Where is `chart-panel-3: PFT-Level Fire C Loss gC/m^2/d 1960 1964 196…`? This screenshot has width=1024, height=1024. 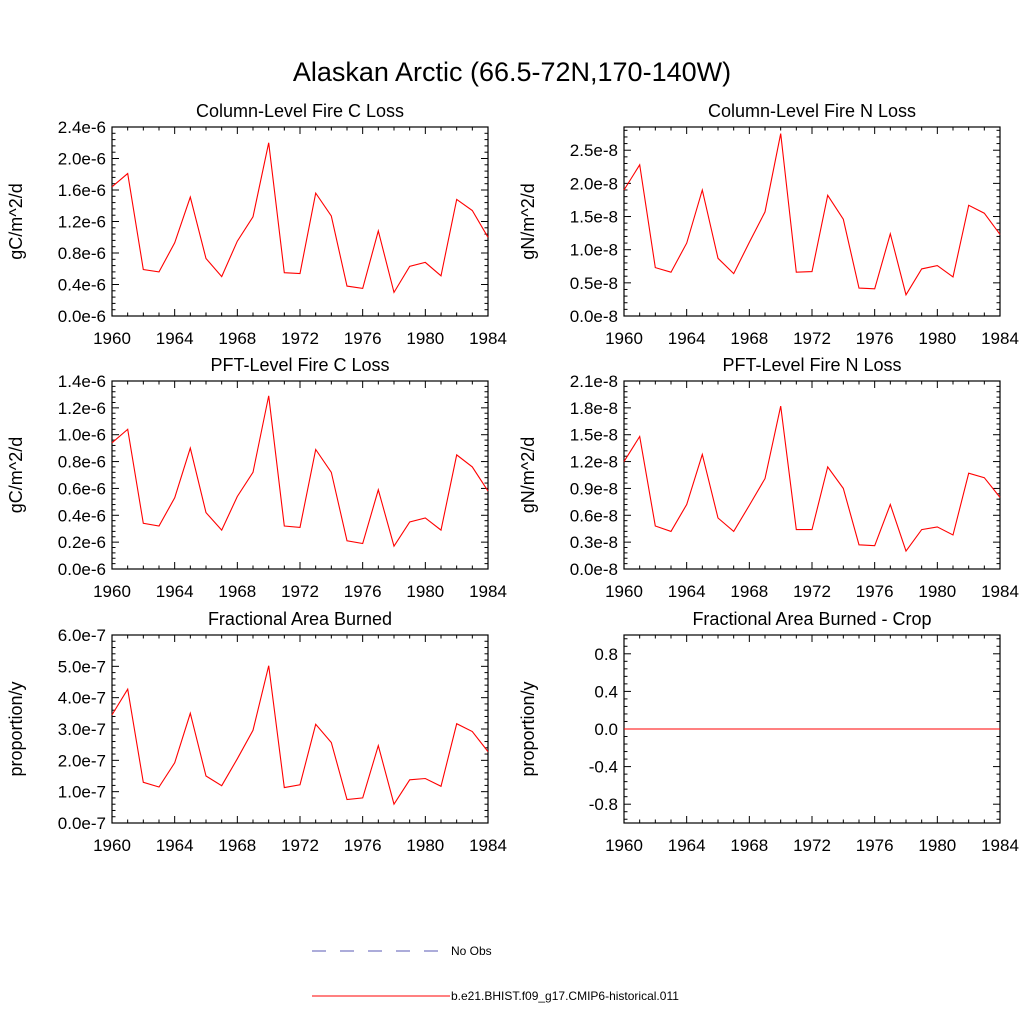
chart-panel-3: PFT-Level Fire C Loss gC/m^2/d 1960 1964 196… is located at coordinates (256, 478).